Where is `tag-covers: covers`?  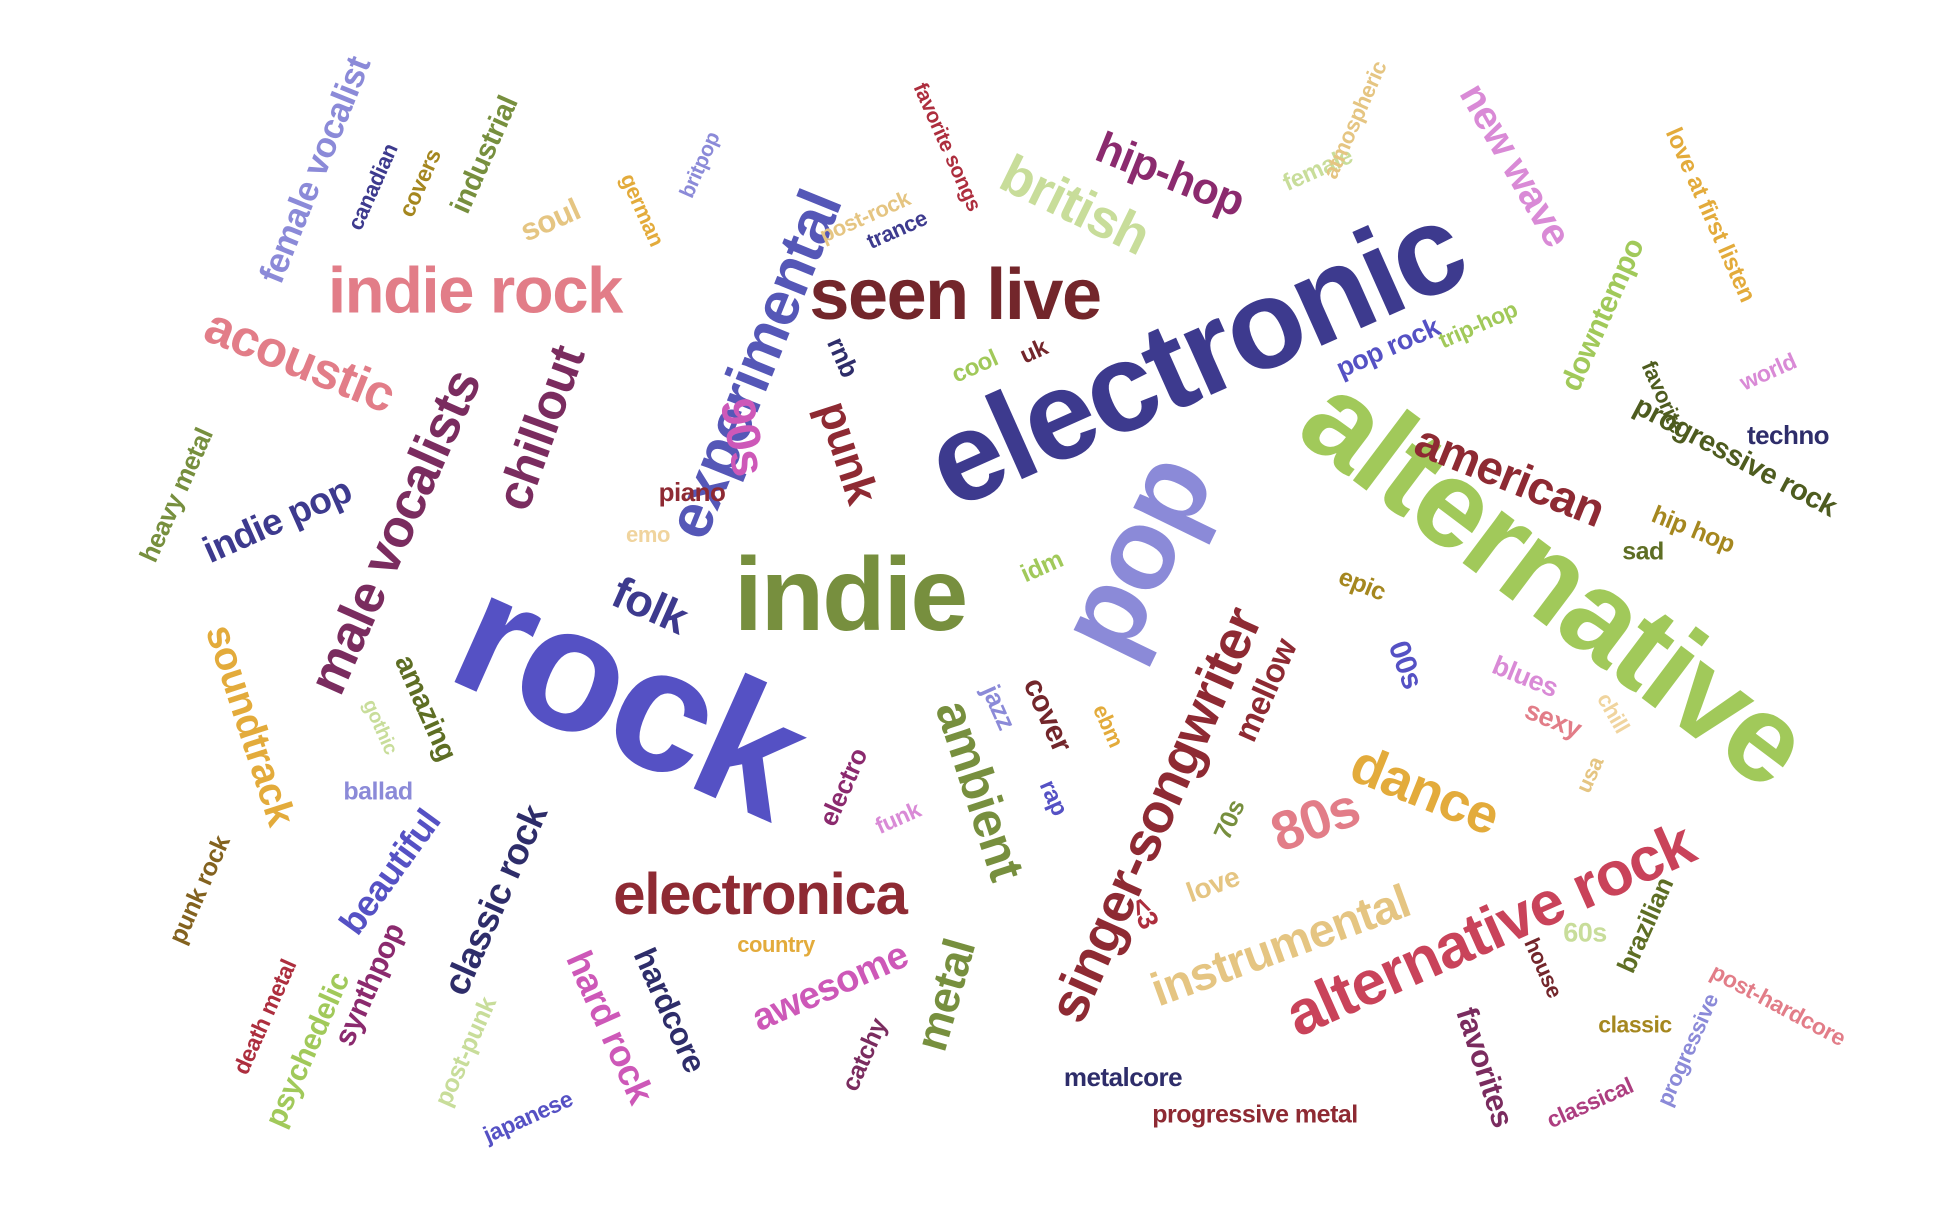
tag-covers: covers is located at coordinates (419, 182).